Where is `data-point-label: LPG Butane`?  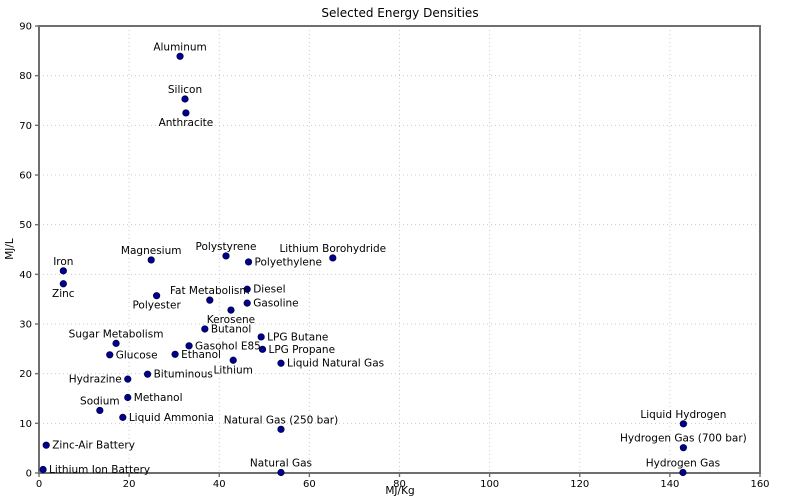 data-point-label: LPG Butane is located at coordinates (297, 337).